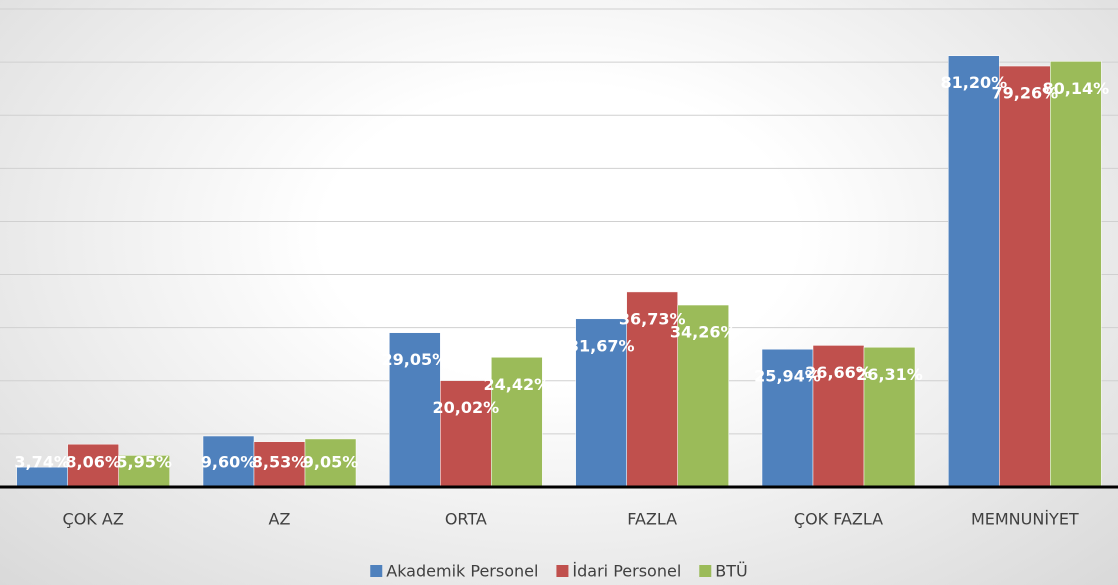 The height and width of the screenshot is (585, 1118). I want to click on data-label: 20,02%, so click(466, 407).